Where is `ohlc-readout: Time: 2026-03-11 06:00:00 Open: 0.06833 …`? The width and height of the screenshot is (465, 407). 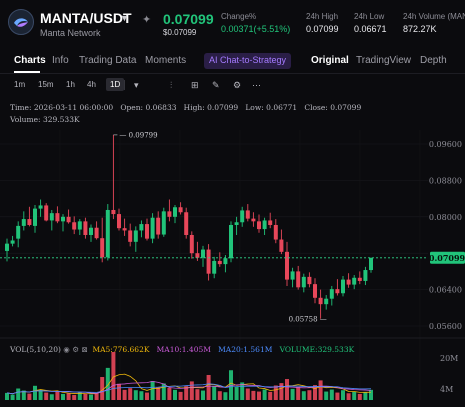
ohlc-readout: Time: 2026-03-11 06:00:00 Open: 0.06833 … is located at coordinates (185, 107).